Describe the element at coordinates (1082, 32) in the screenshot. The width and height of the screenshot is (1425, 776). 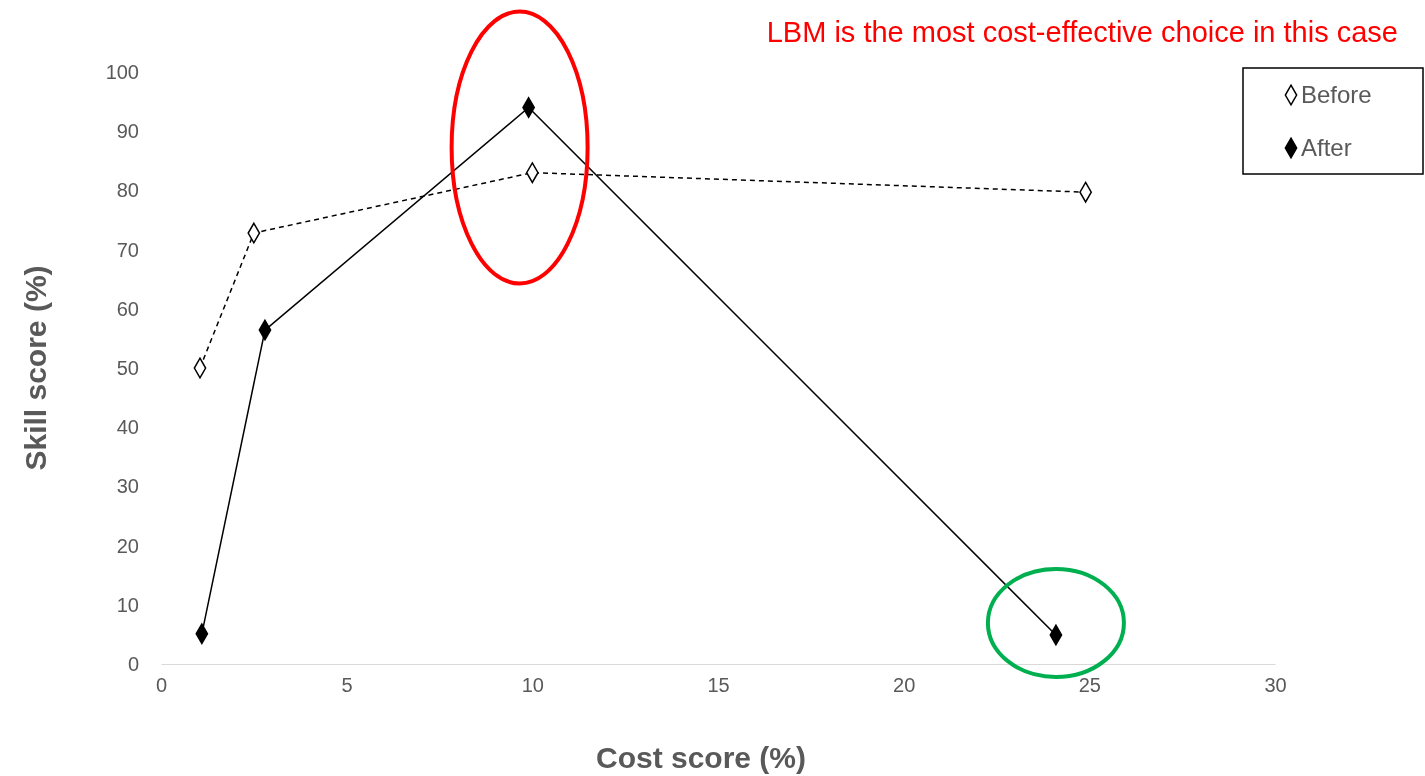
I see `text: LBM is the most cost-effective choice in this case` at that location.